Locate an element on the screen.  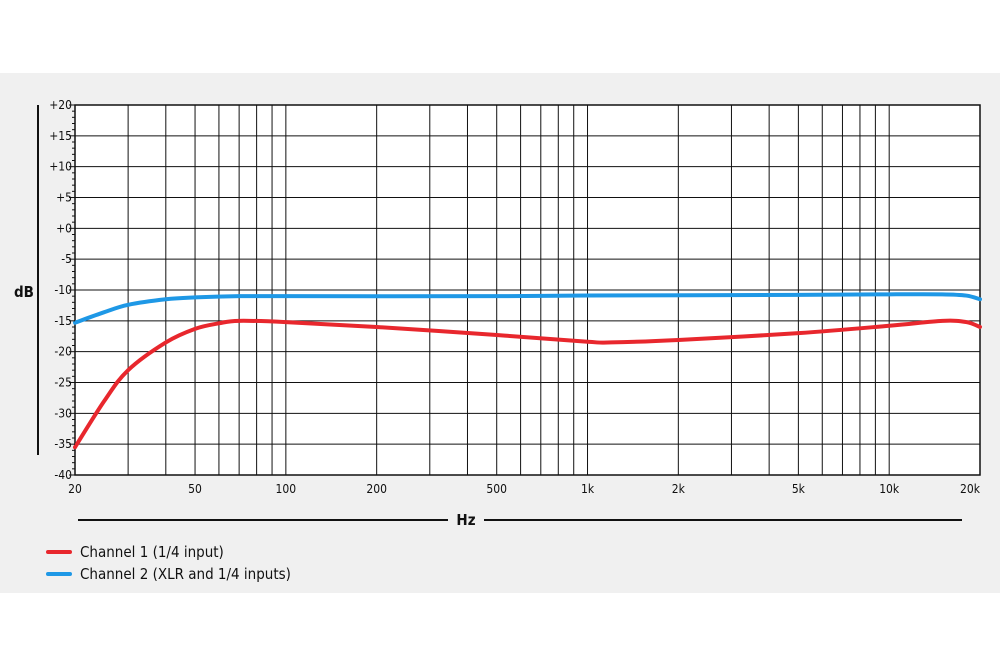
x-axis: 20 50 100 200 500 1k 2k 5k 10k 20k is located at coordinates (524, 489).